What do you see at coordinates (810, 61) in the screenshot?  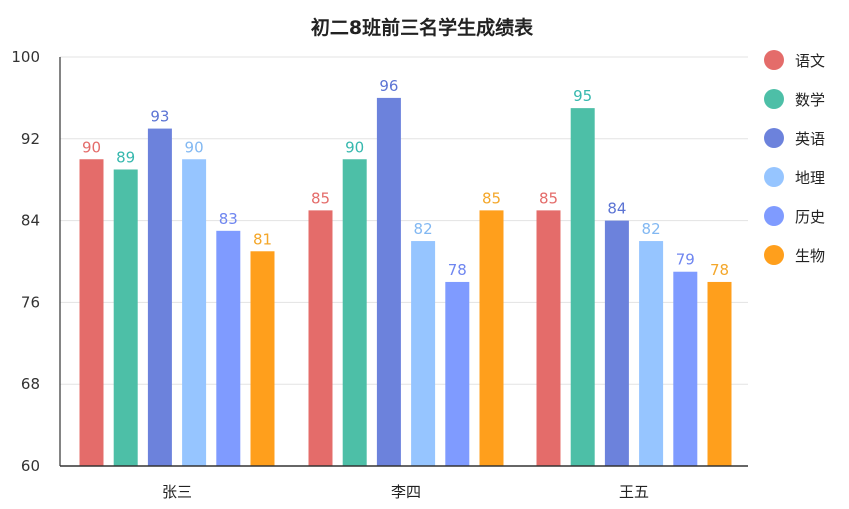 I see `legend-label: 语文` at bounding box center [810, 61].